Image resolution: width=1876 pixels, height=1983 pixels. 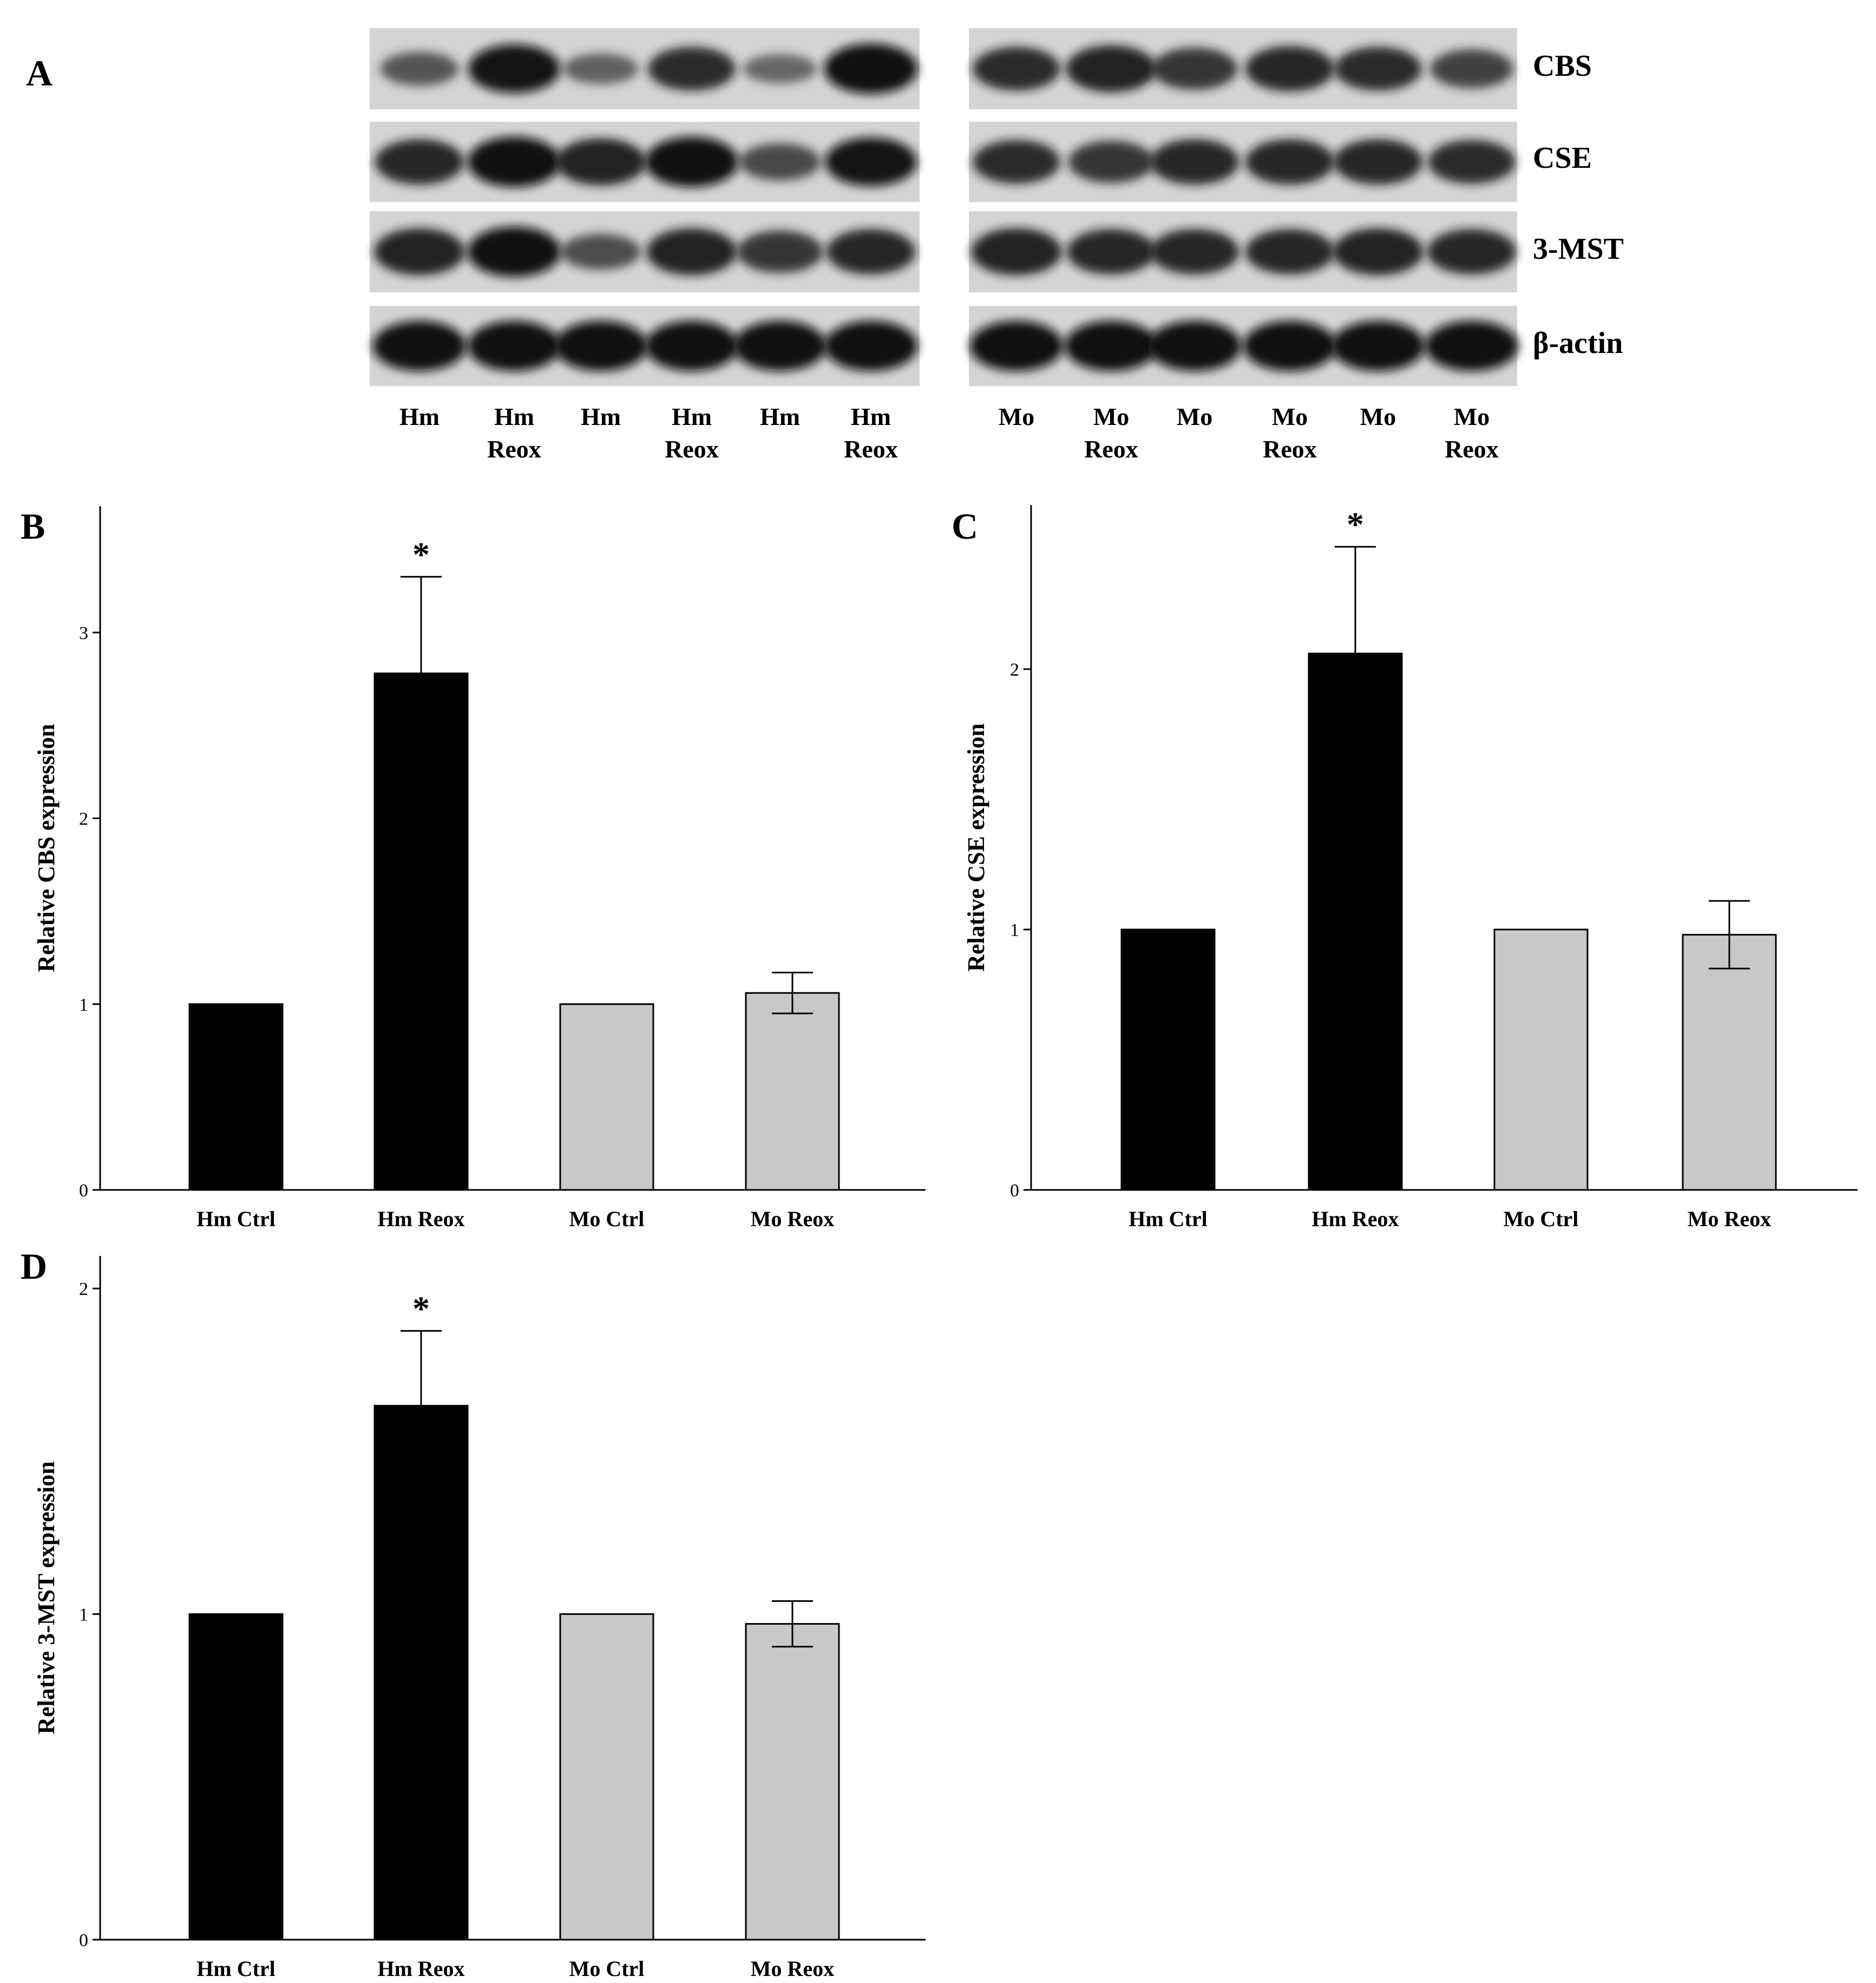 I want to click on y-axis-title: Relative CBS expression, so click(x=46, y=848).